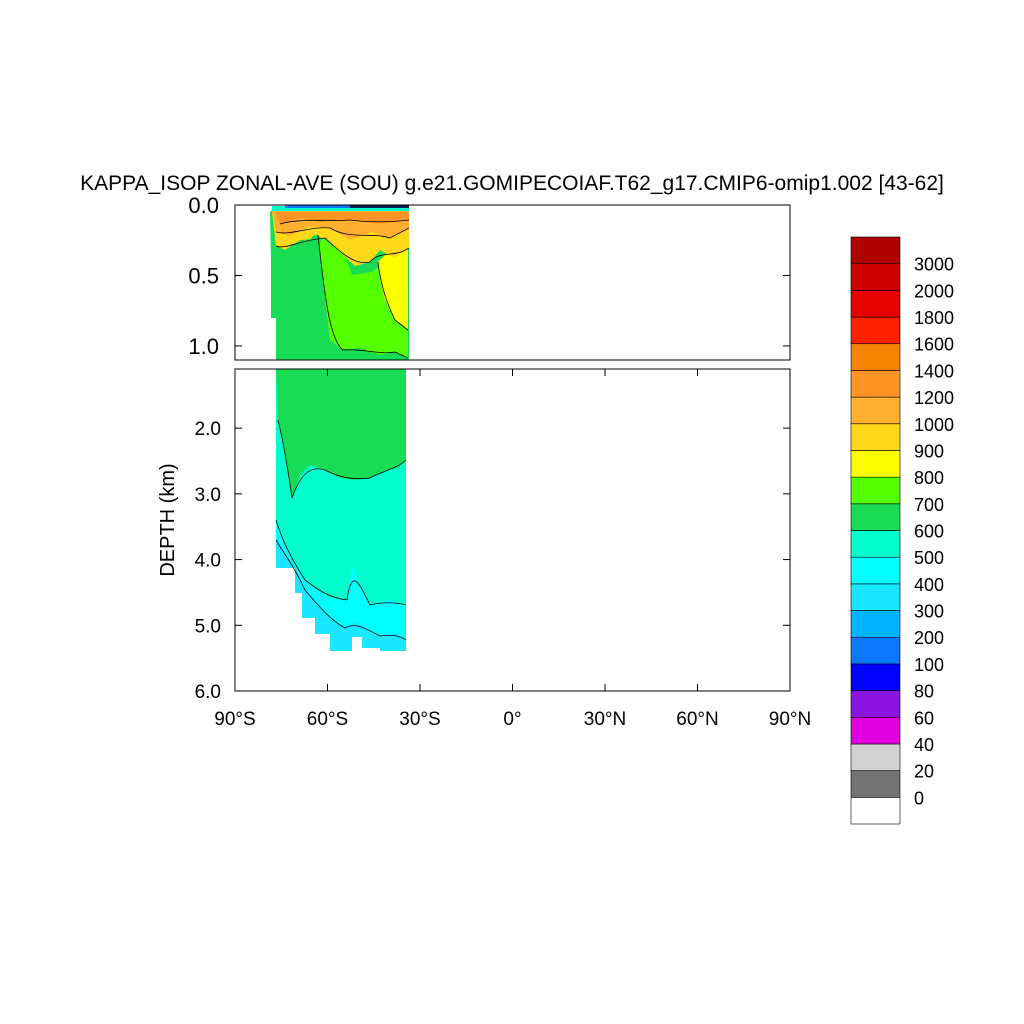 Image resolution: width=1024 pixels, height=1024 pixels. What do you see at coordinates (512, 719) in the screenshot?
I see `x-tick-label: 0°` at bounding box center [512, 719].